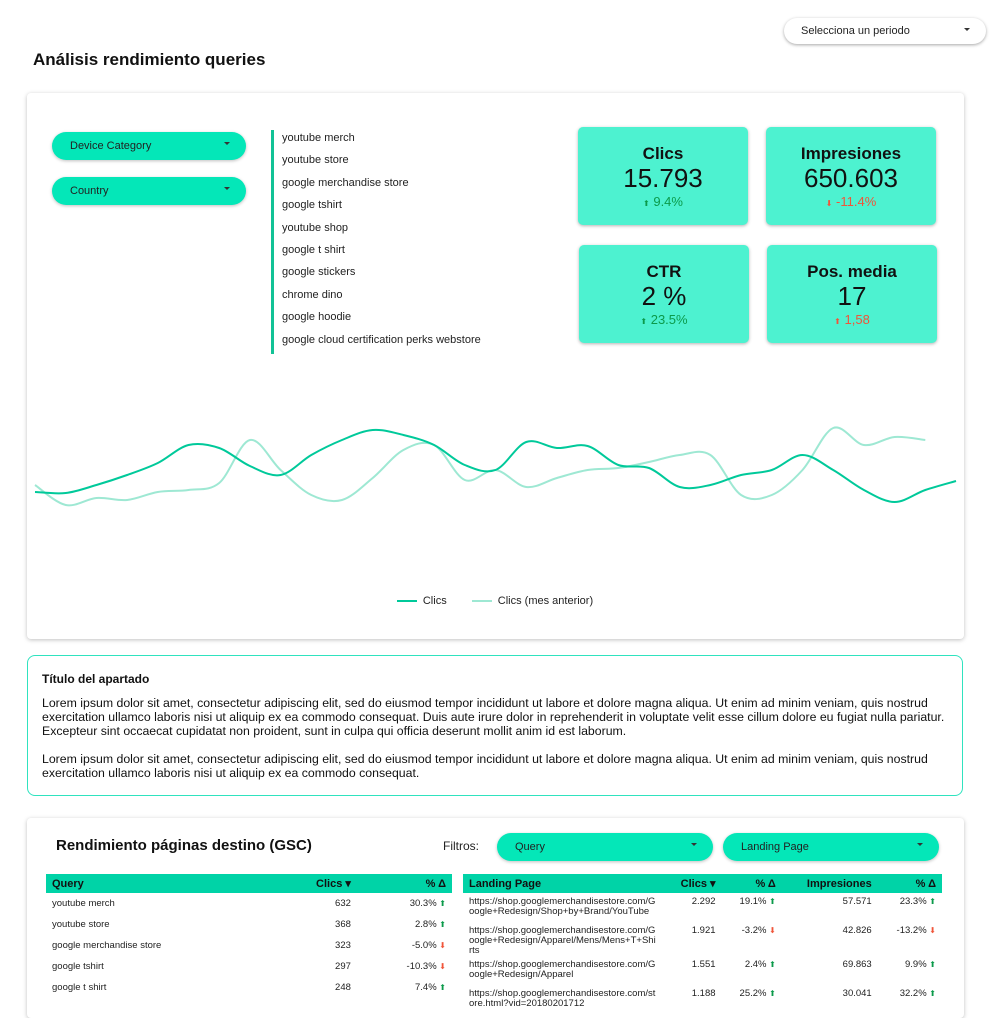  Describe the element at coordinates (406, 601) in the screenshot. I see `legend-swatch-current` at that location.